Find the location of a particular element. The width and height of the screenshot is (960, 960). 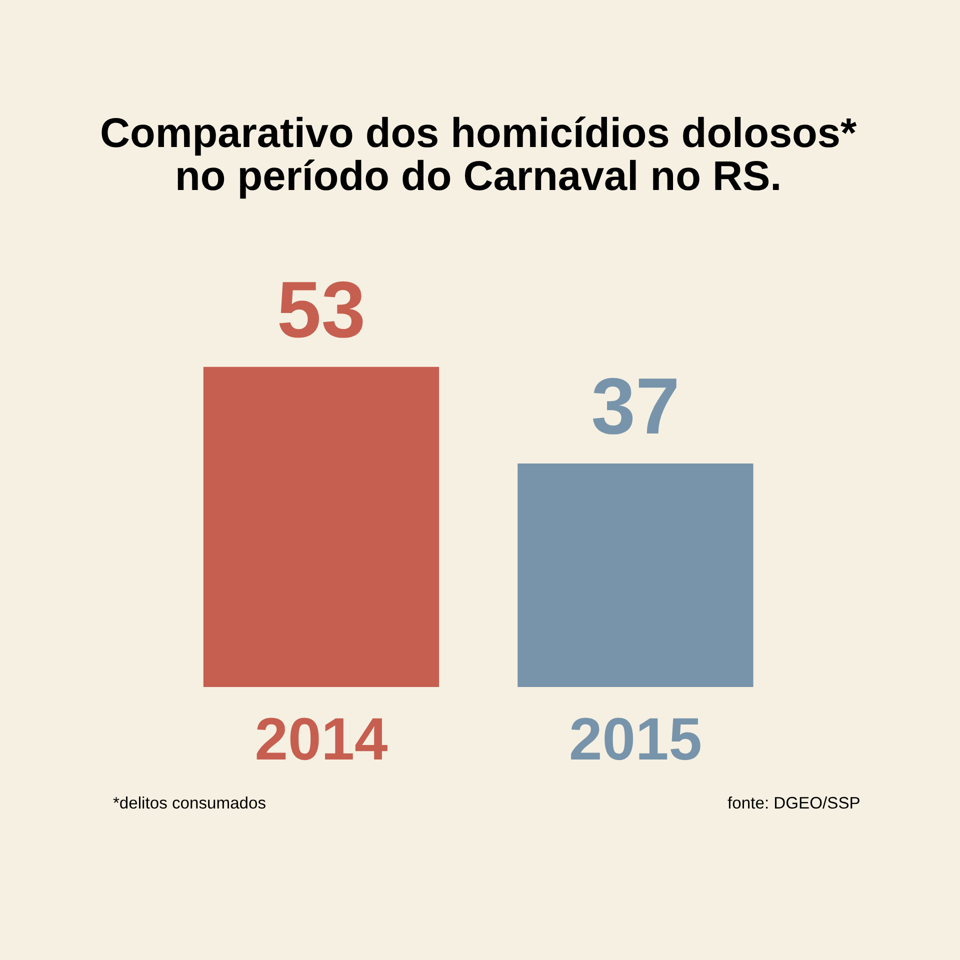

source-note: fonte: DGEO/SSP is located at coordinates (794, 802).